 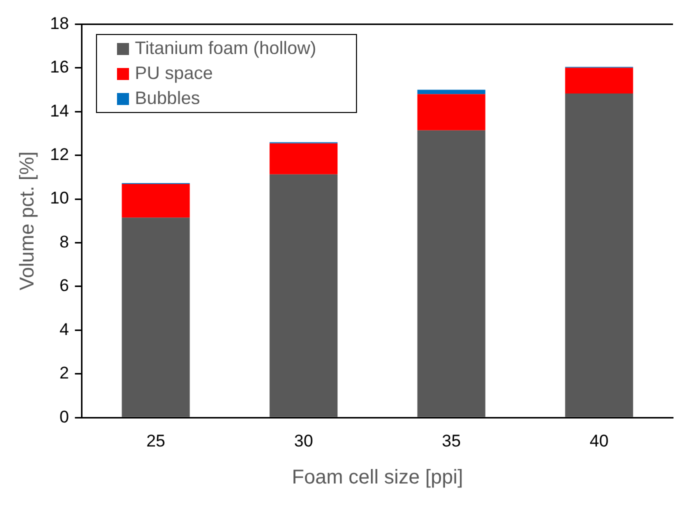 What do you see at coordinates (64, 416) in the screenshot?
I see `y-tick-label: 0` at bounding box center [64, 416].